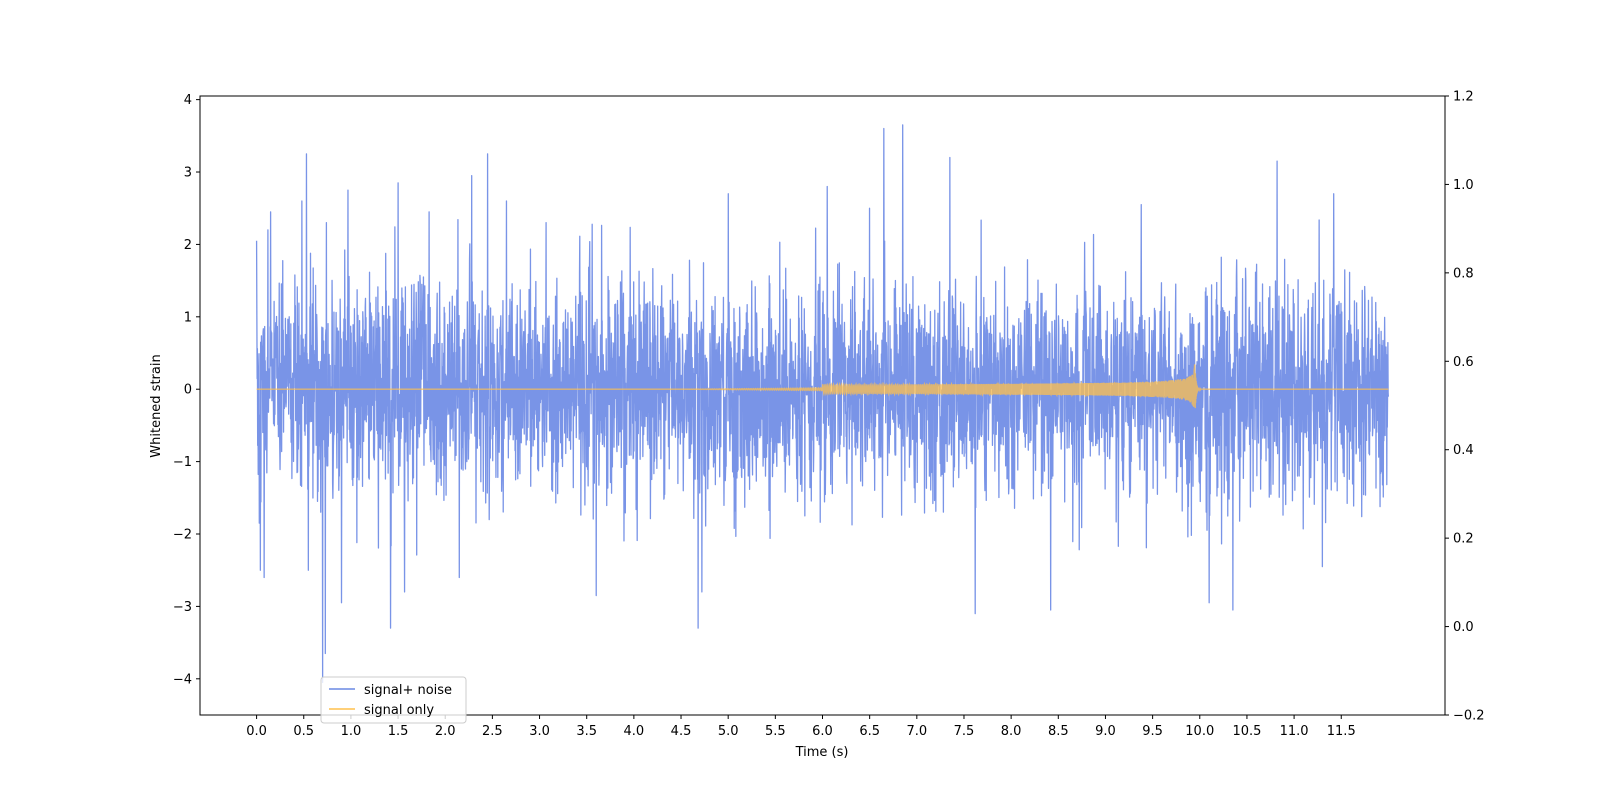 The image size is (1600, 804). Describe the element at coordinates (156, 405) in the screenshot. I see `y-axis-label: Whitened strain` at that location.